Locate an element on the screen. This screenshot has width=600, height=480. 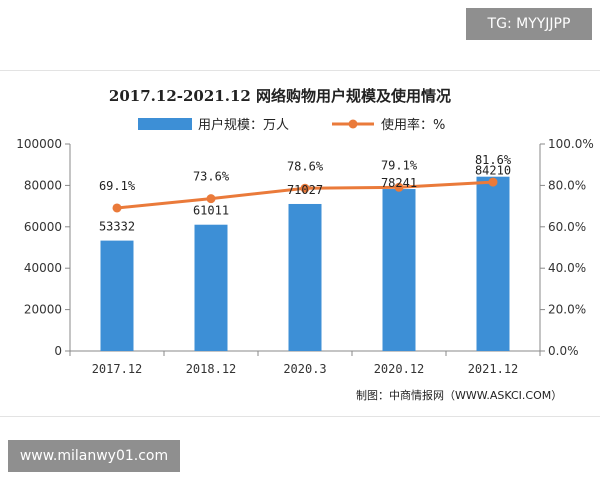
usage-rate-label: 79.1% is located at coordinates (399, 165).